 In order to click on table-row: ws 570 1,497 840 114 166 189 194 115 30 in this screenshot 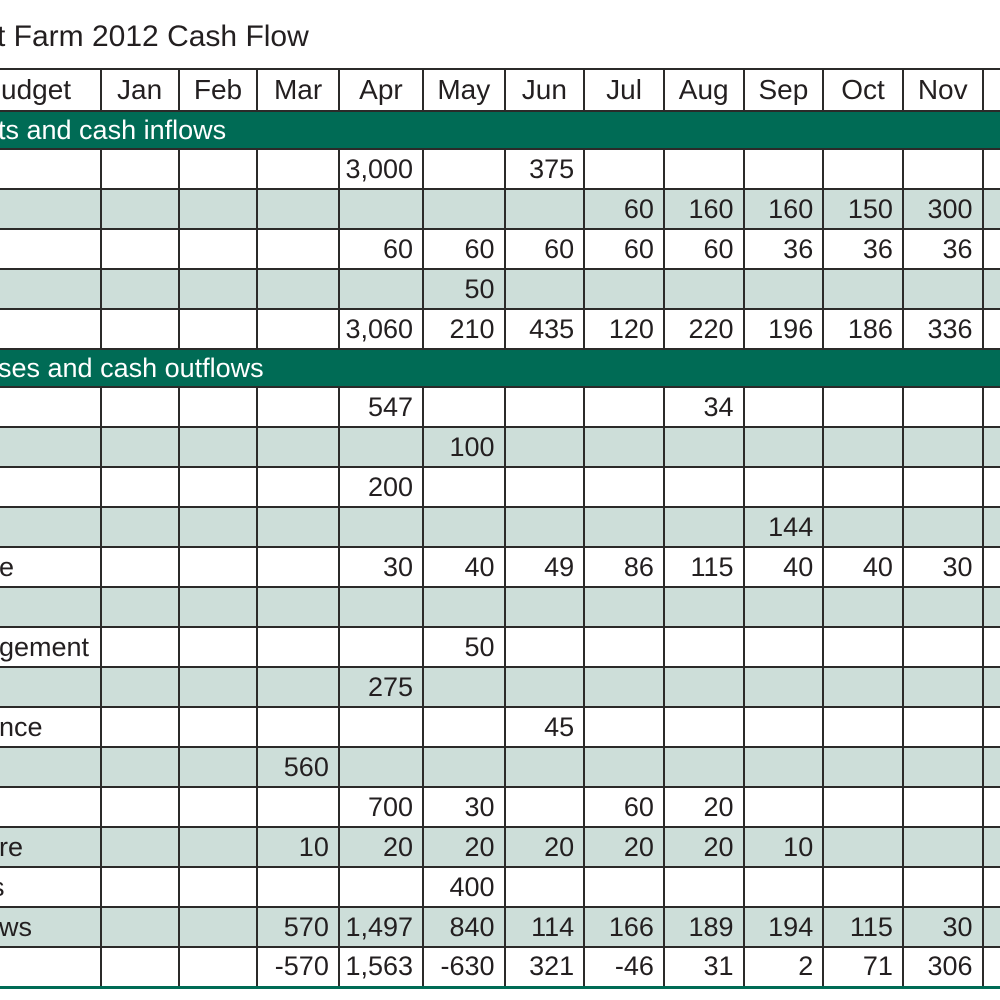, I will do `click(500, 927)`.